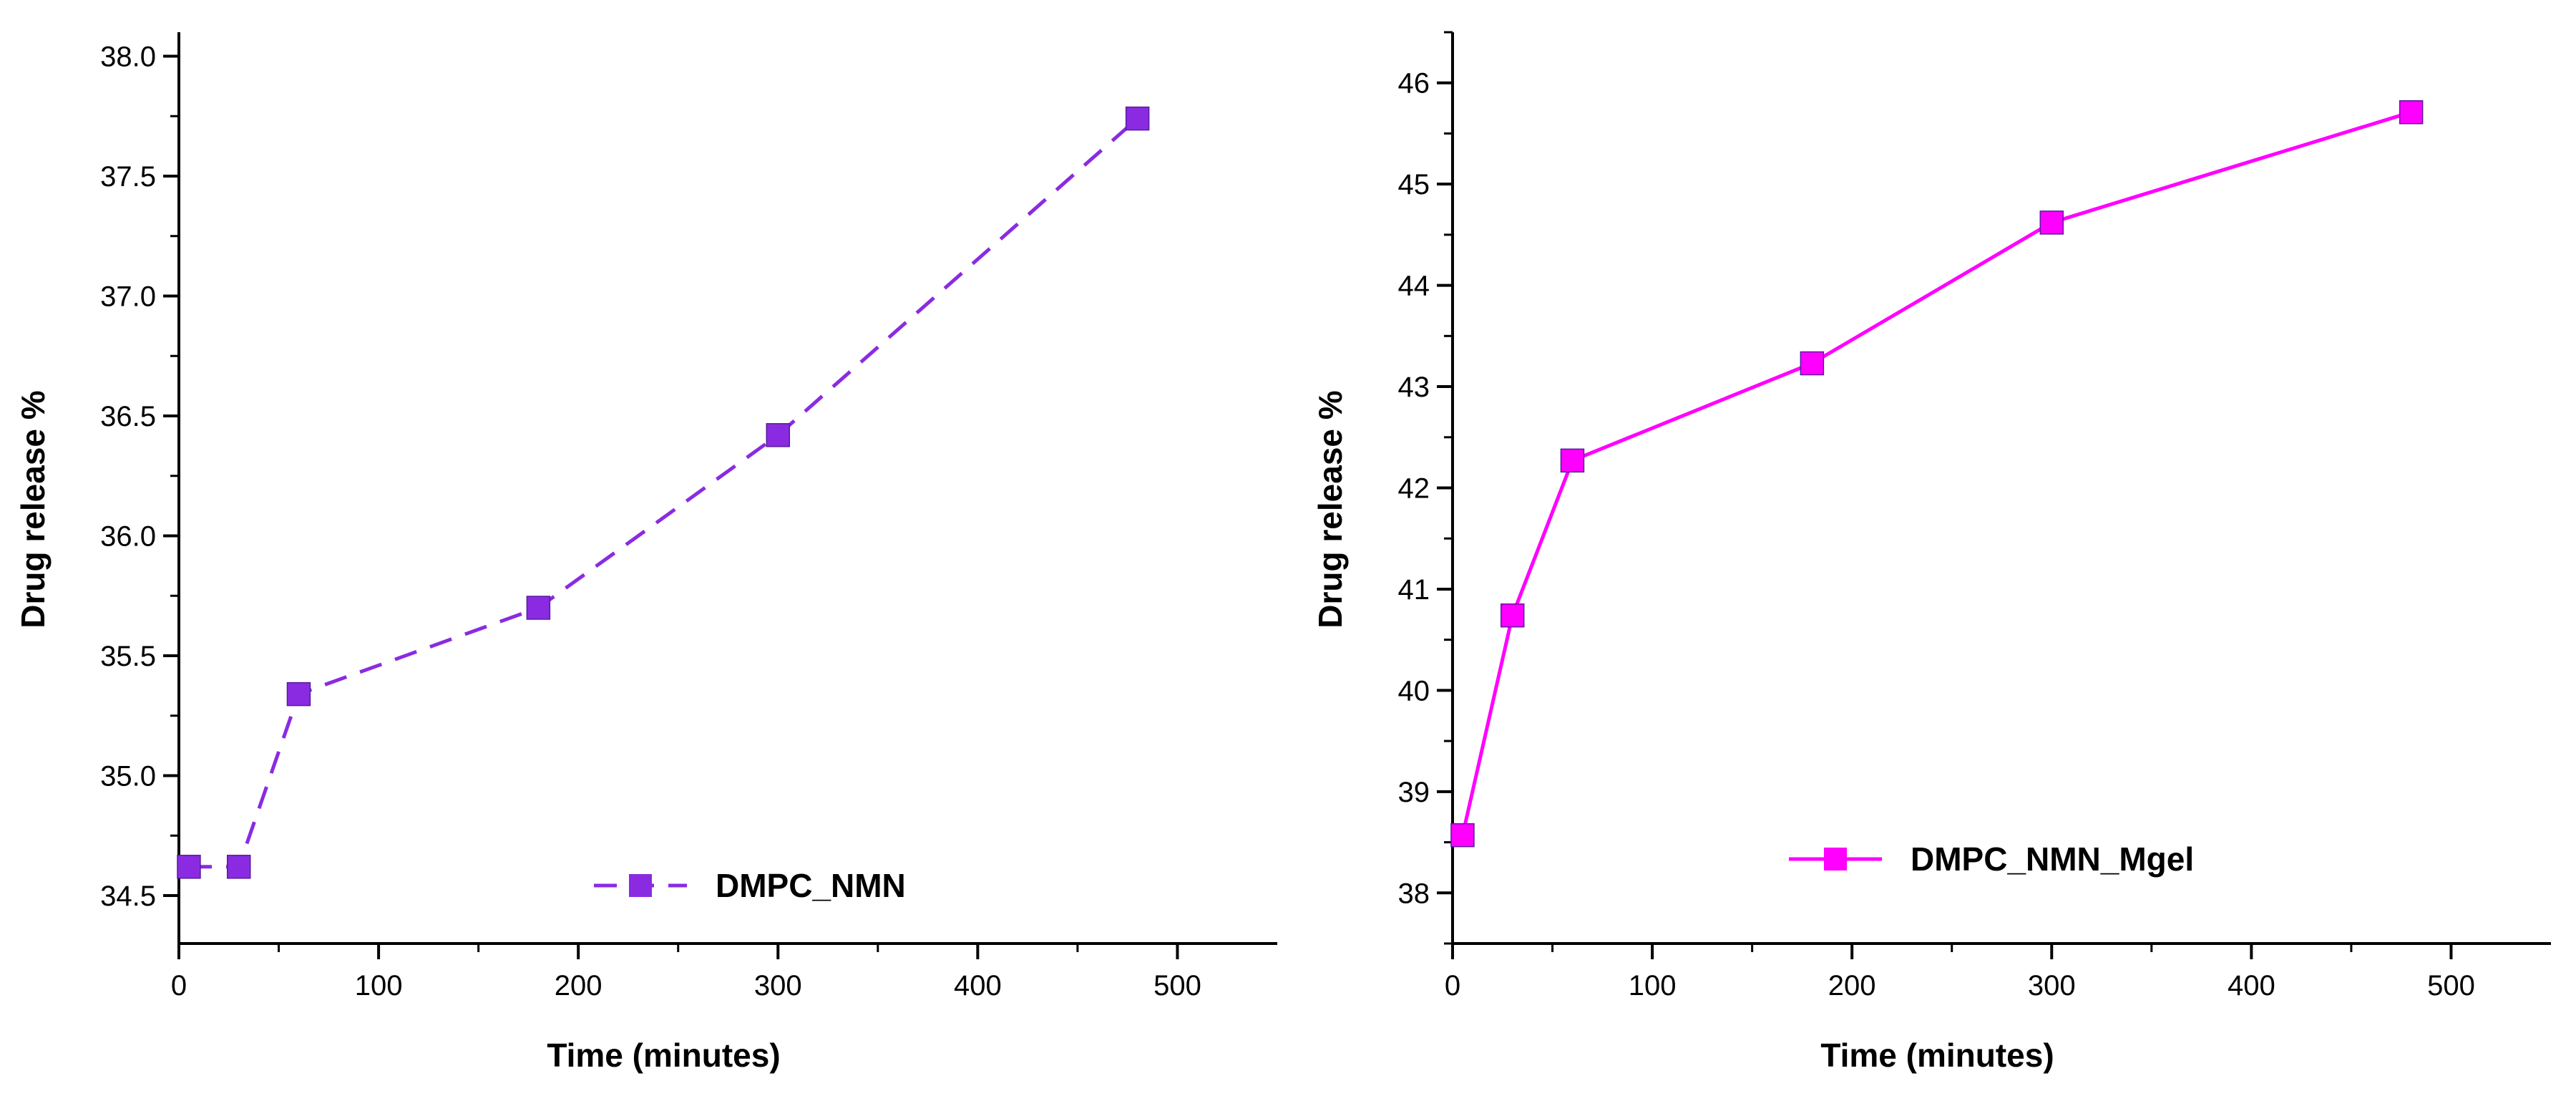  What do you see at coordinates (1414, 286) in the screenshot?
I see `y-tick-label: 44` at bounding box center [1414, 286].